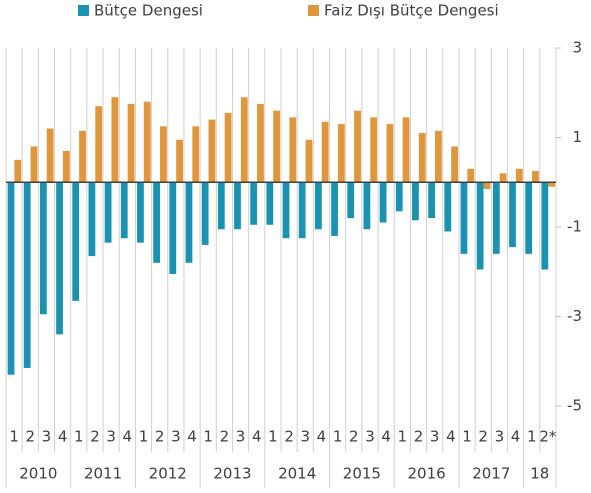  I want to click on x-group-label: 2015, so click(362, 474).